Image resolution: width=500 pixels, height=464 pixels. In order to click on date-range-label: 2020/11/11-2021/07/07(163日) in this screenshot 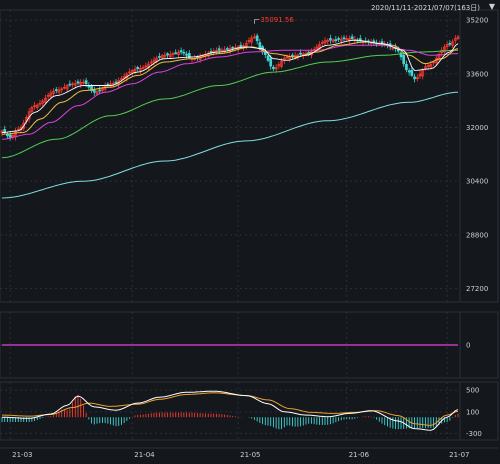, I will do `click(425, 8)`.